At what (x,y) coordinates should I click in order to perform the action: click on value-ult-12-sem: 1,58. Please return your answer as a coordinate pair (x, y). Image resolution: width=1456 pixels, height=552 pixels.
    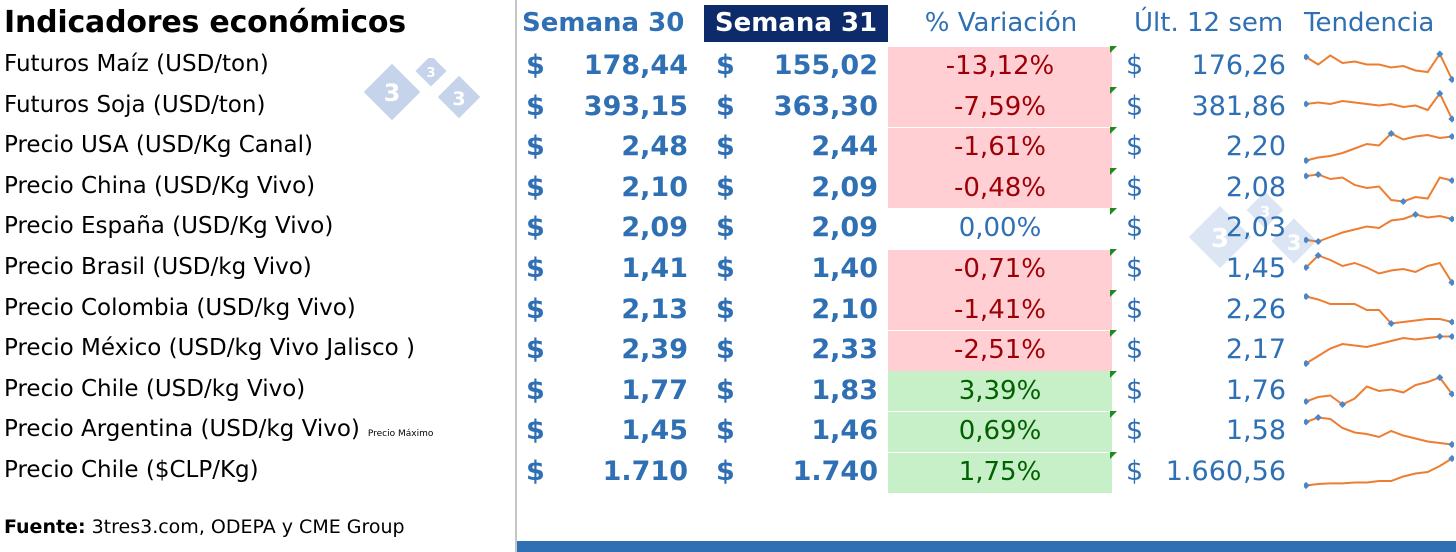
    Looking at the image, I should click on (1255, 431).